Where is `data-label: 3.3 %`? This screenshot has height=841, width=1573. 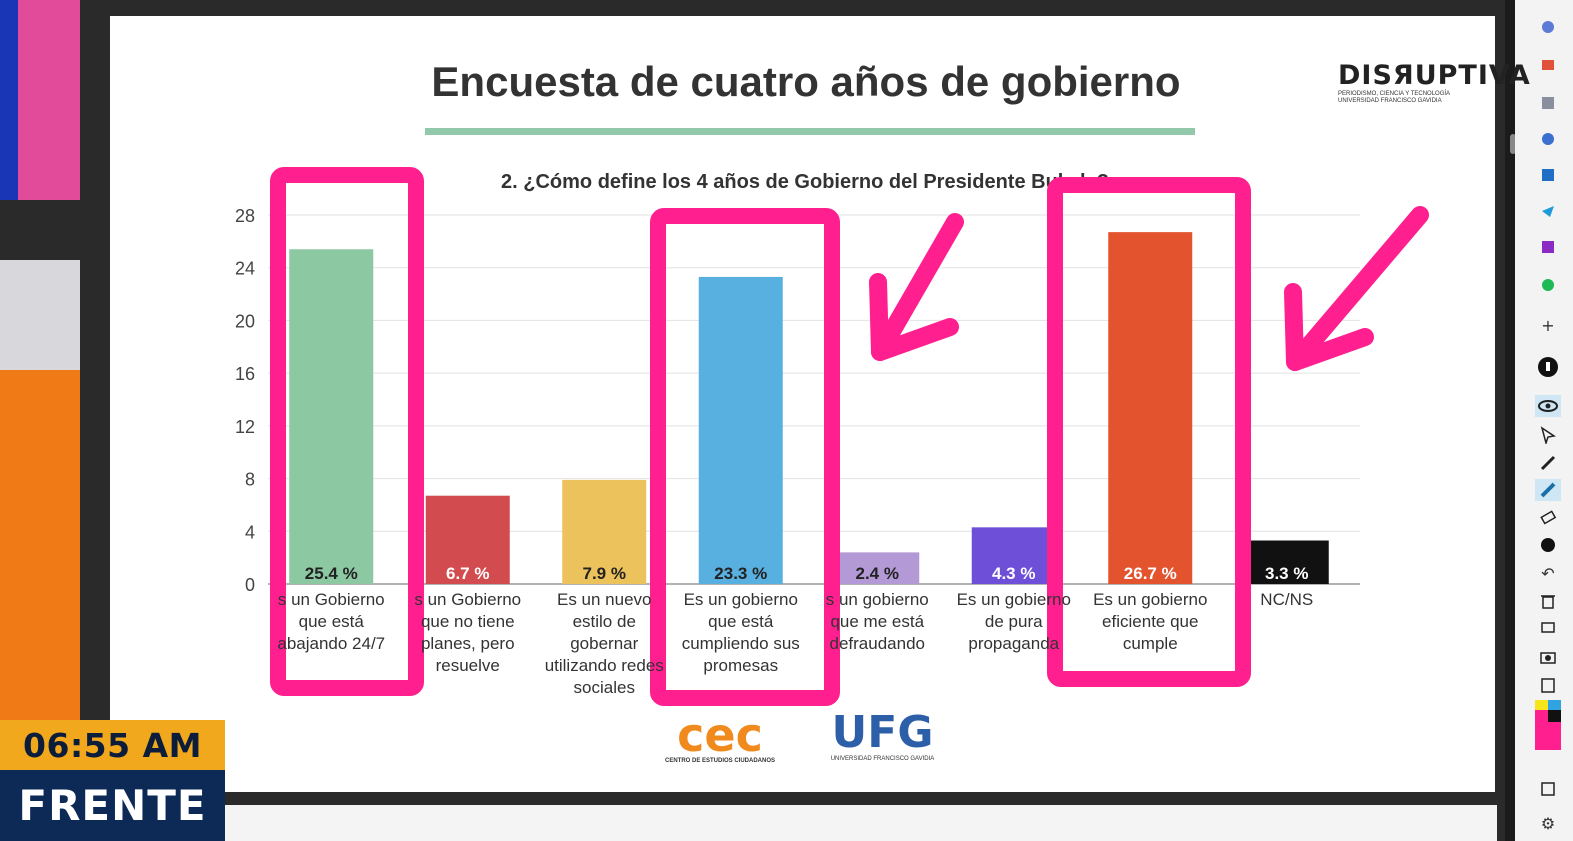
data-label: 3.3 % is located at coordinates (1286, 573).